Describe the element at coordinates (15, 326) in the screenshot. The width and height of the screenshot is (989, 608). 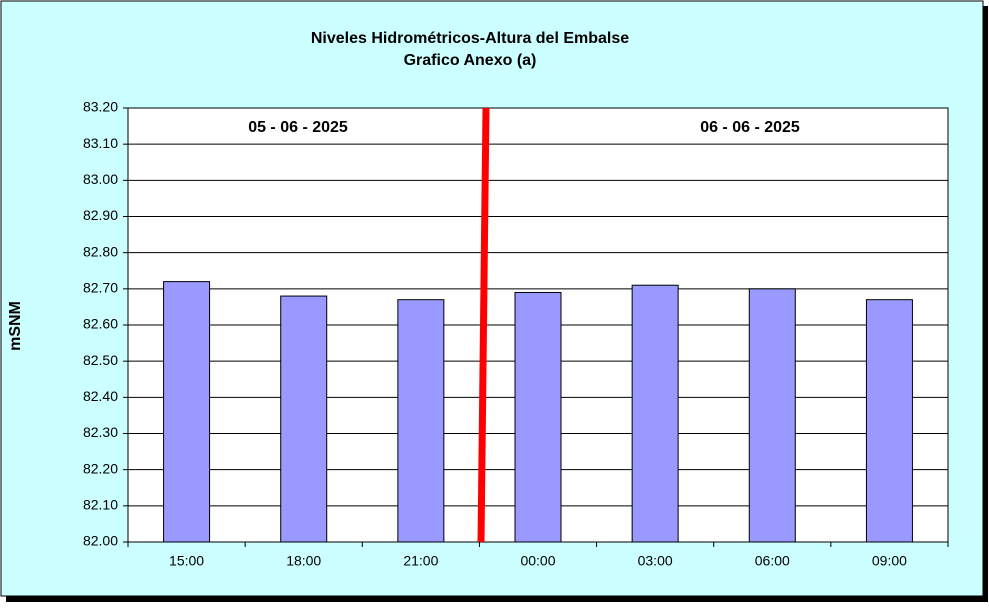
I see `y-axis-label: mSNM` at that location.